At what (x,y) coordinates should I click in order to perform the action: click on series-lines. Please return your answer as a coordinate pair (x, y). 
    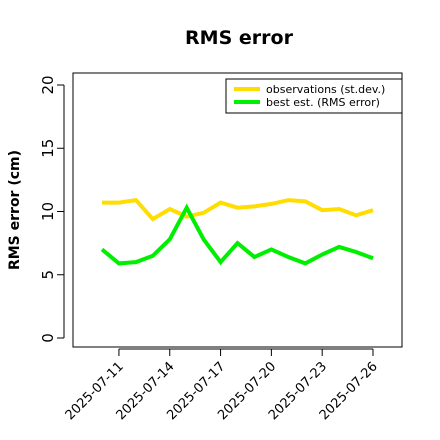
    Looking at the image, I should click on (237, 231).